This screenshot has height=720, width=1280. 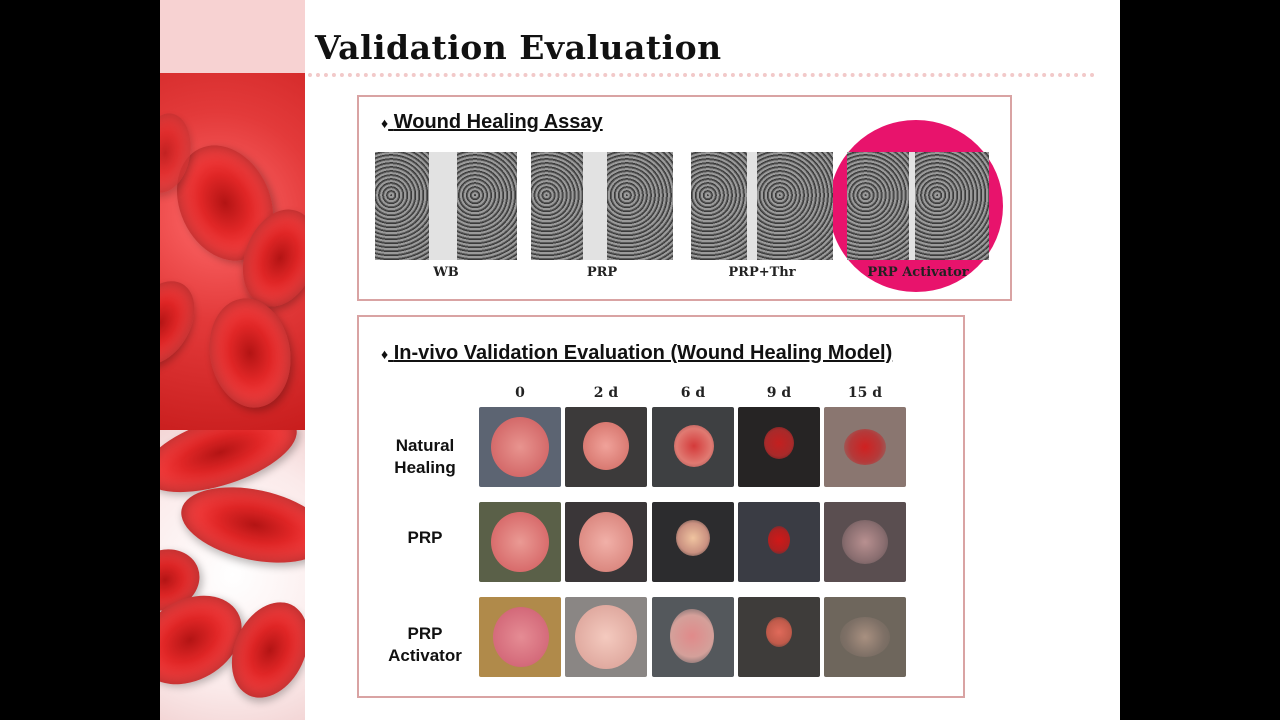 What do you see at coordinates (865, 393) in the screenshot?
I see `column-header-day-15: 15 d` at bounding box center [865, 393].